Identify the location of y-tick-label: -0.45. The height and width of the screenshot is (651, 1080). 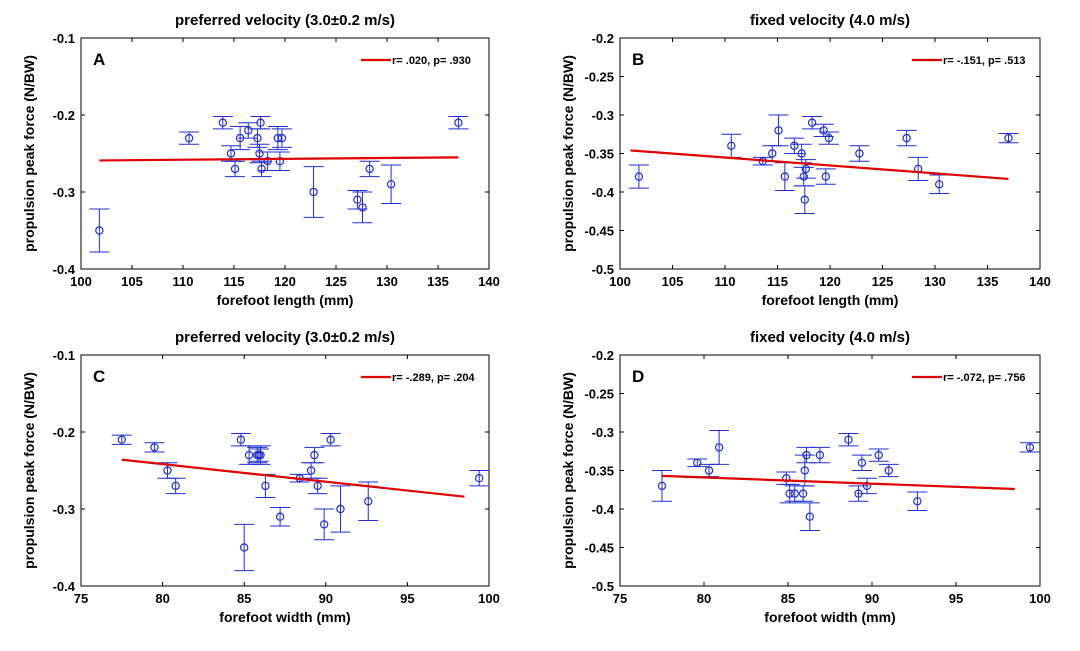
(599, 231).